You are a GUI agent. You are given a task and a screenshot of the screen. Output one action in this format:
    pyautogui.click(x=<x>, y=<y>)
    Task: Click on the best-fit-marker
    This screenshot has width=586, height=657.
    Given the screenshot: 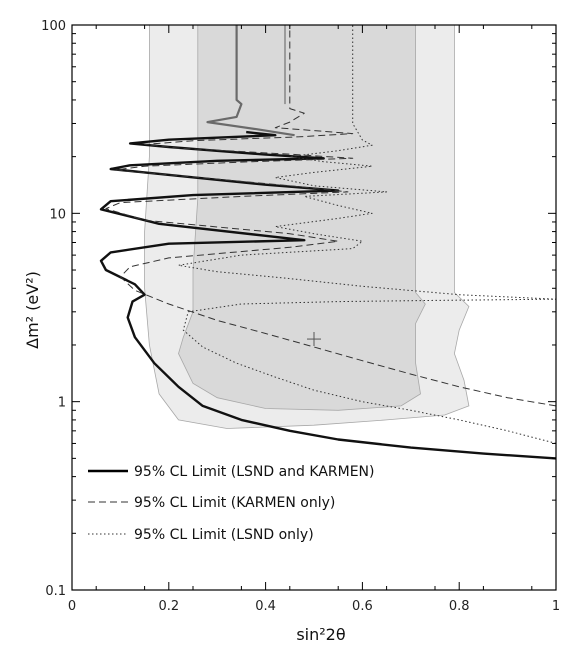 What is the action you would take?
    pyautogui.click(x=314, y=339)
    